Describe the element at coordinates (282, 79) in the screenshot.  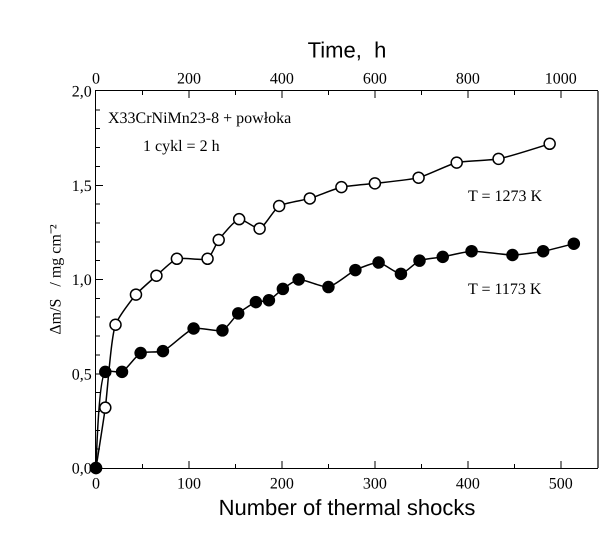
I see `x2-tick-label: 400` at that location.